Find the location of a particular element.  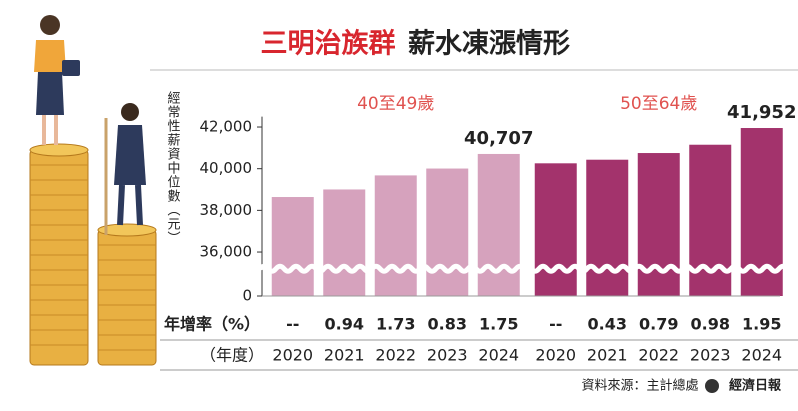

value-label: 41,952 is located at coordinates (761, 112).